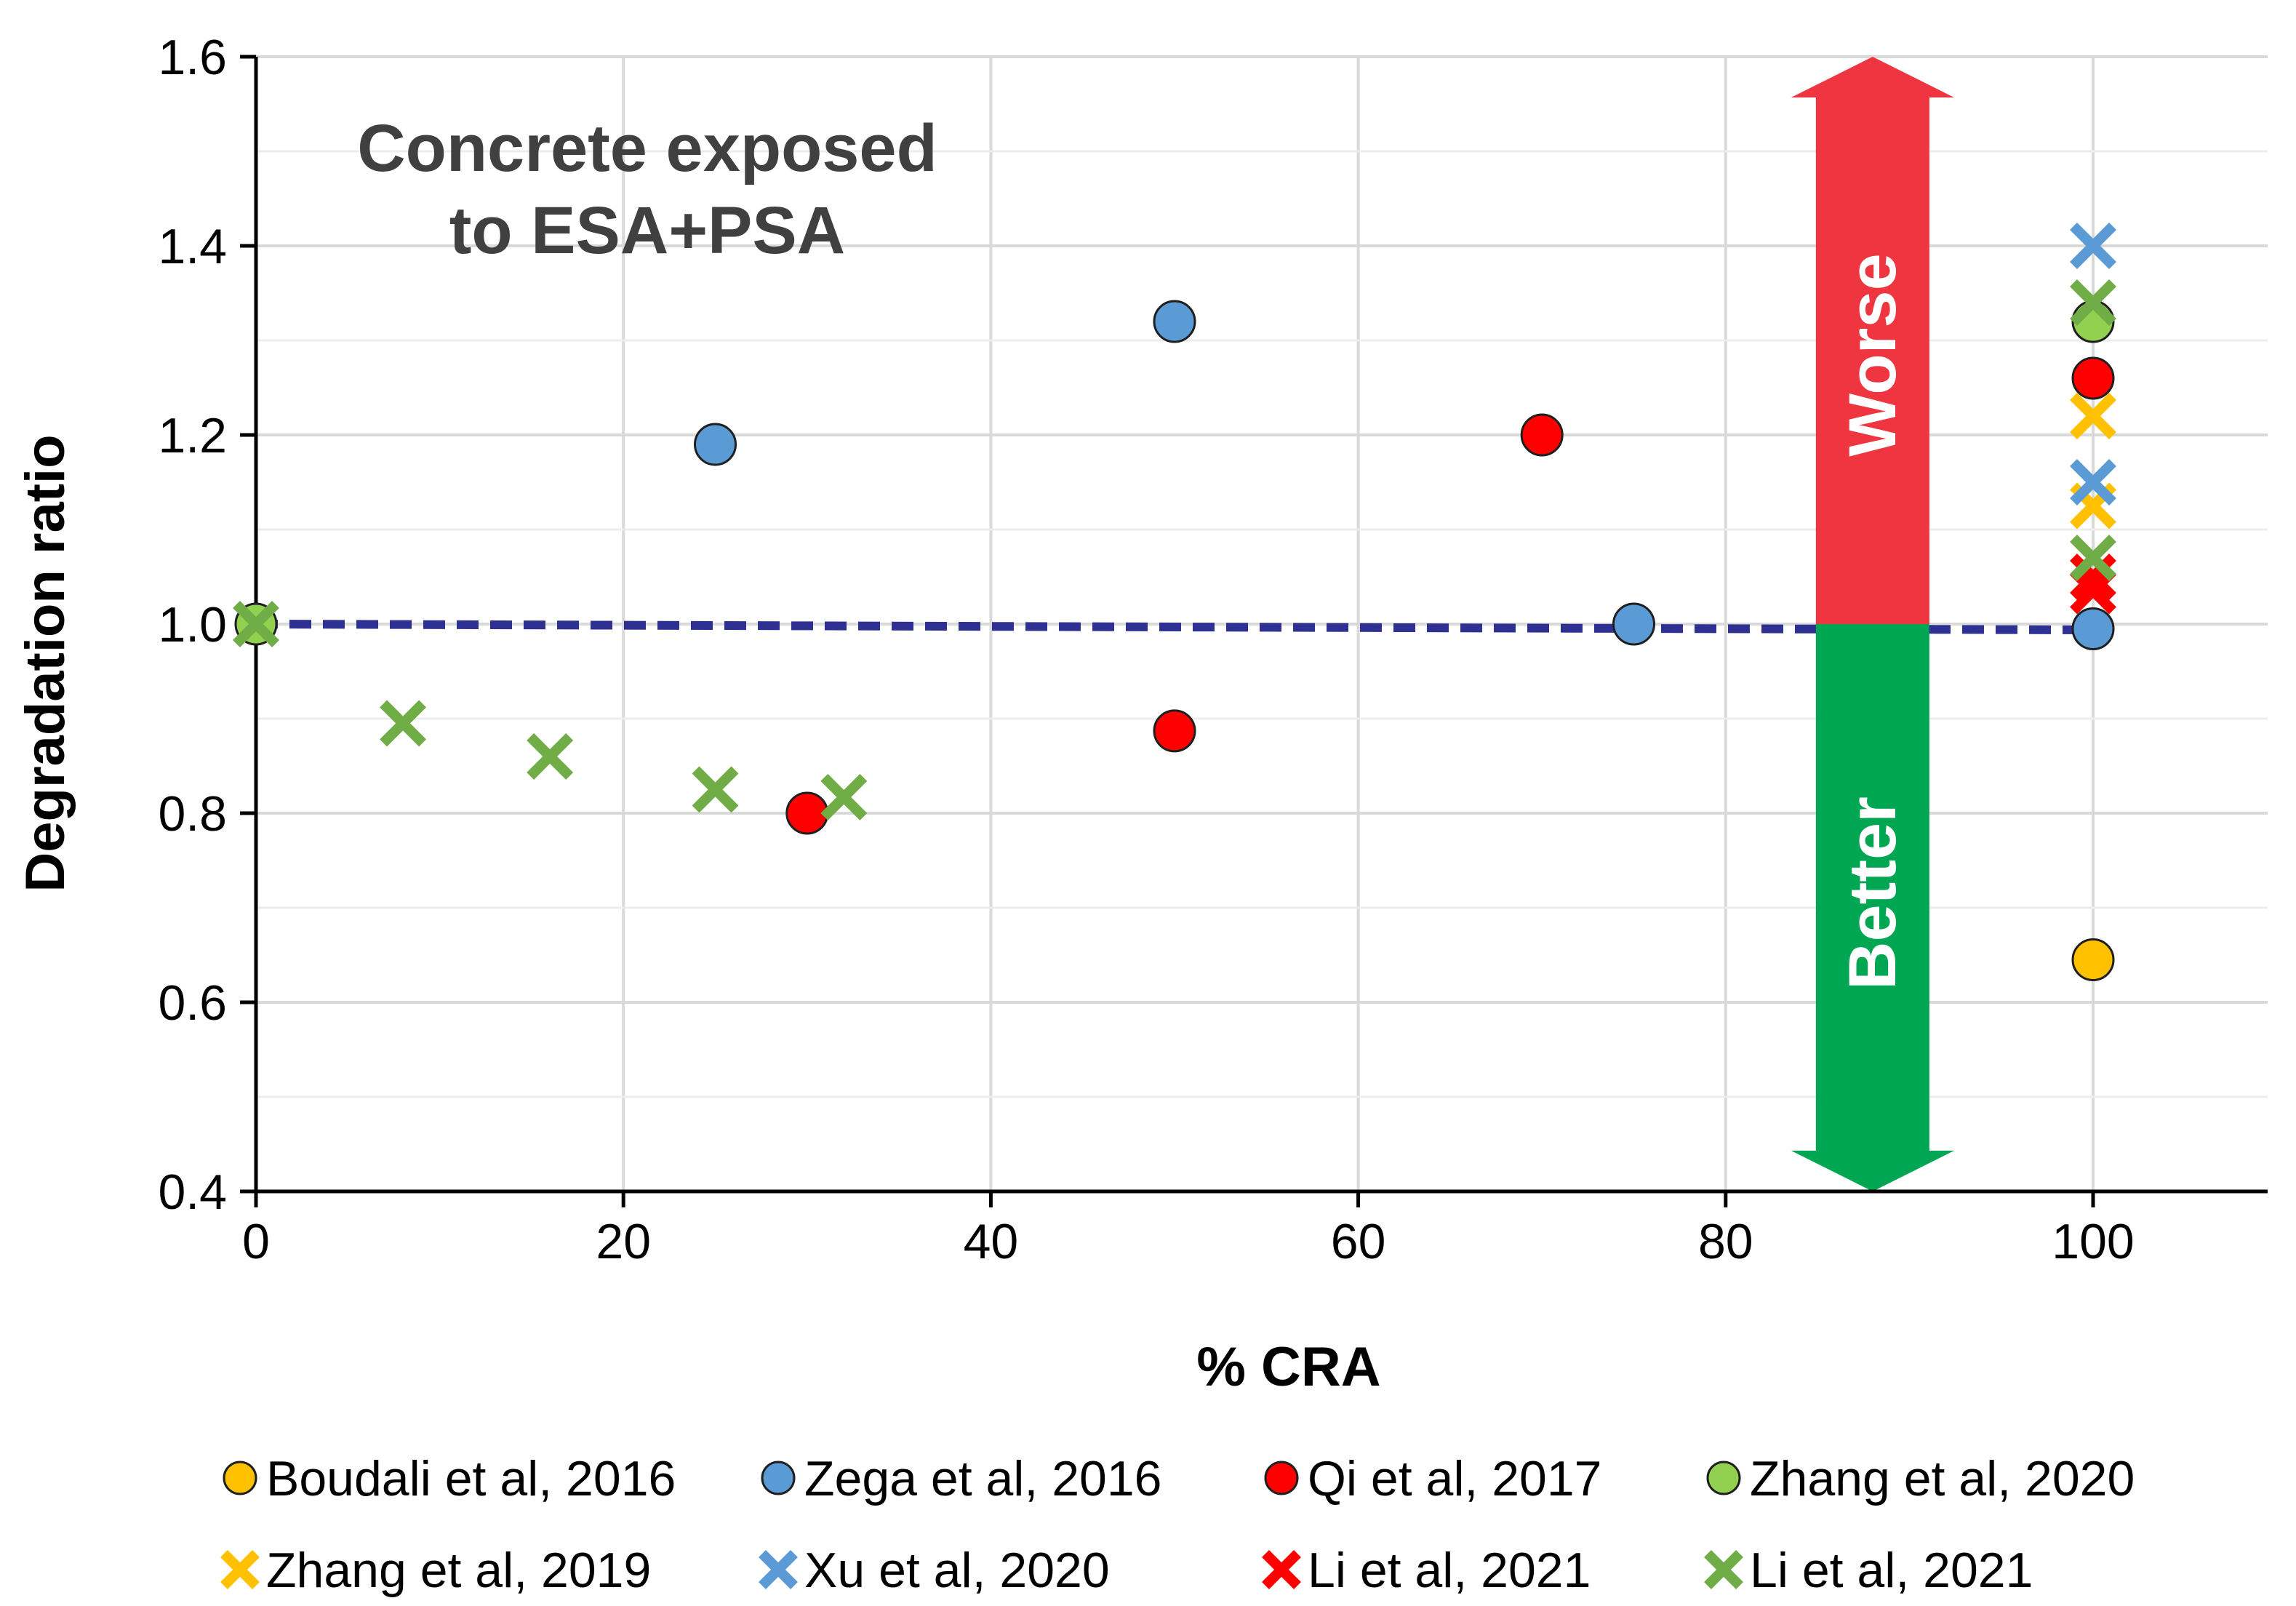 Image resolution: width=2296 pixels, height=1606 pixels. Describe the element at coordinates (647, 148) in the screenshot. I see `annotation-line-1: Concrete exposed` at that location.